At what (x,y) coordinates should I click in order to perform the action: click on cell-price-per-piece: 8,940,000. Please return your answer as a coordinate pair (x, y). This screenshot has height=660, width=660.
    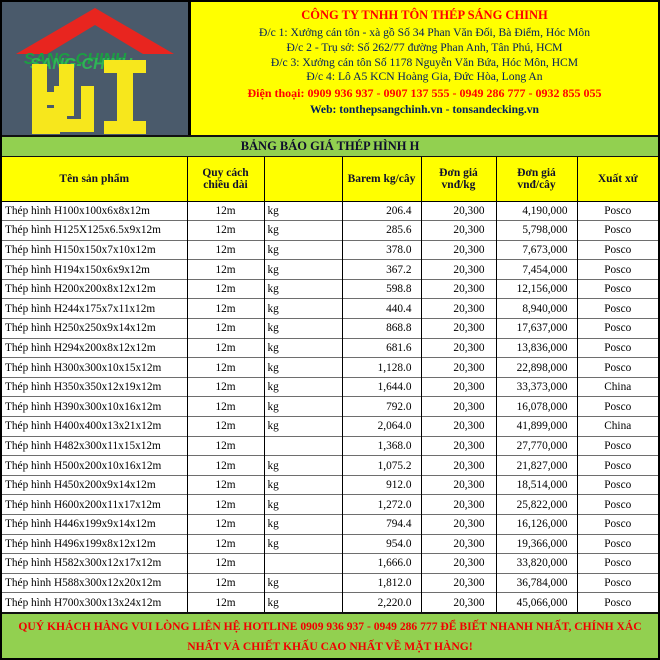
    Looking at the image, I should click on (536, 308).